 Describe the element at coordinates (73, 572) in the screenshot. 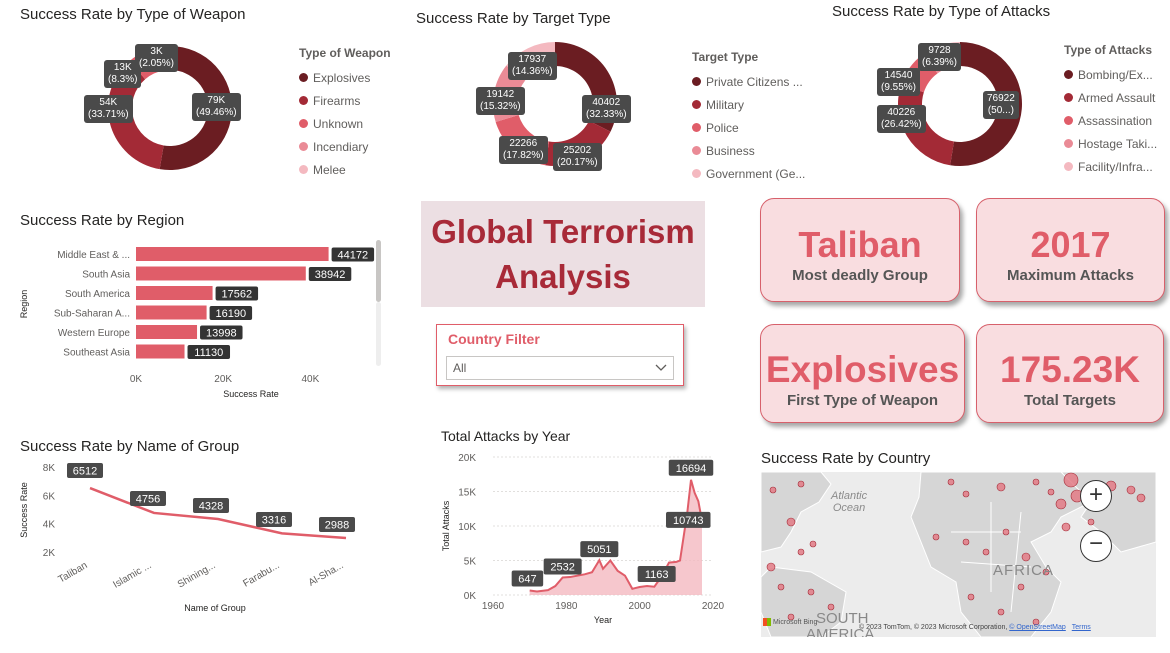

I see `x-category-label: Taliban` at that location.